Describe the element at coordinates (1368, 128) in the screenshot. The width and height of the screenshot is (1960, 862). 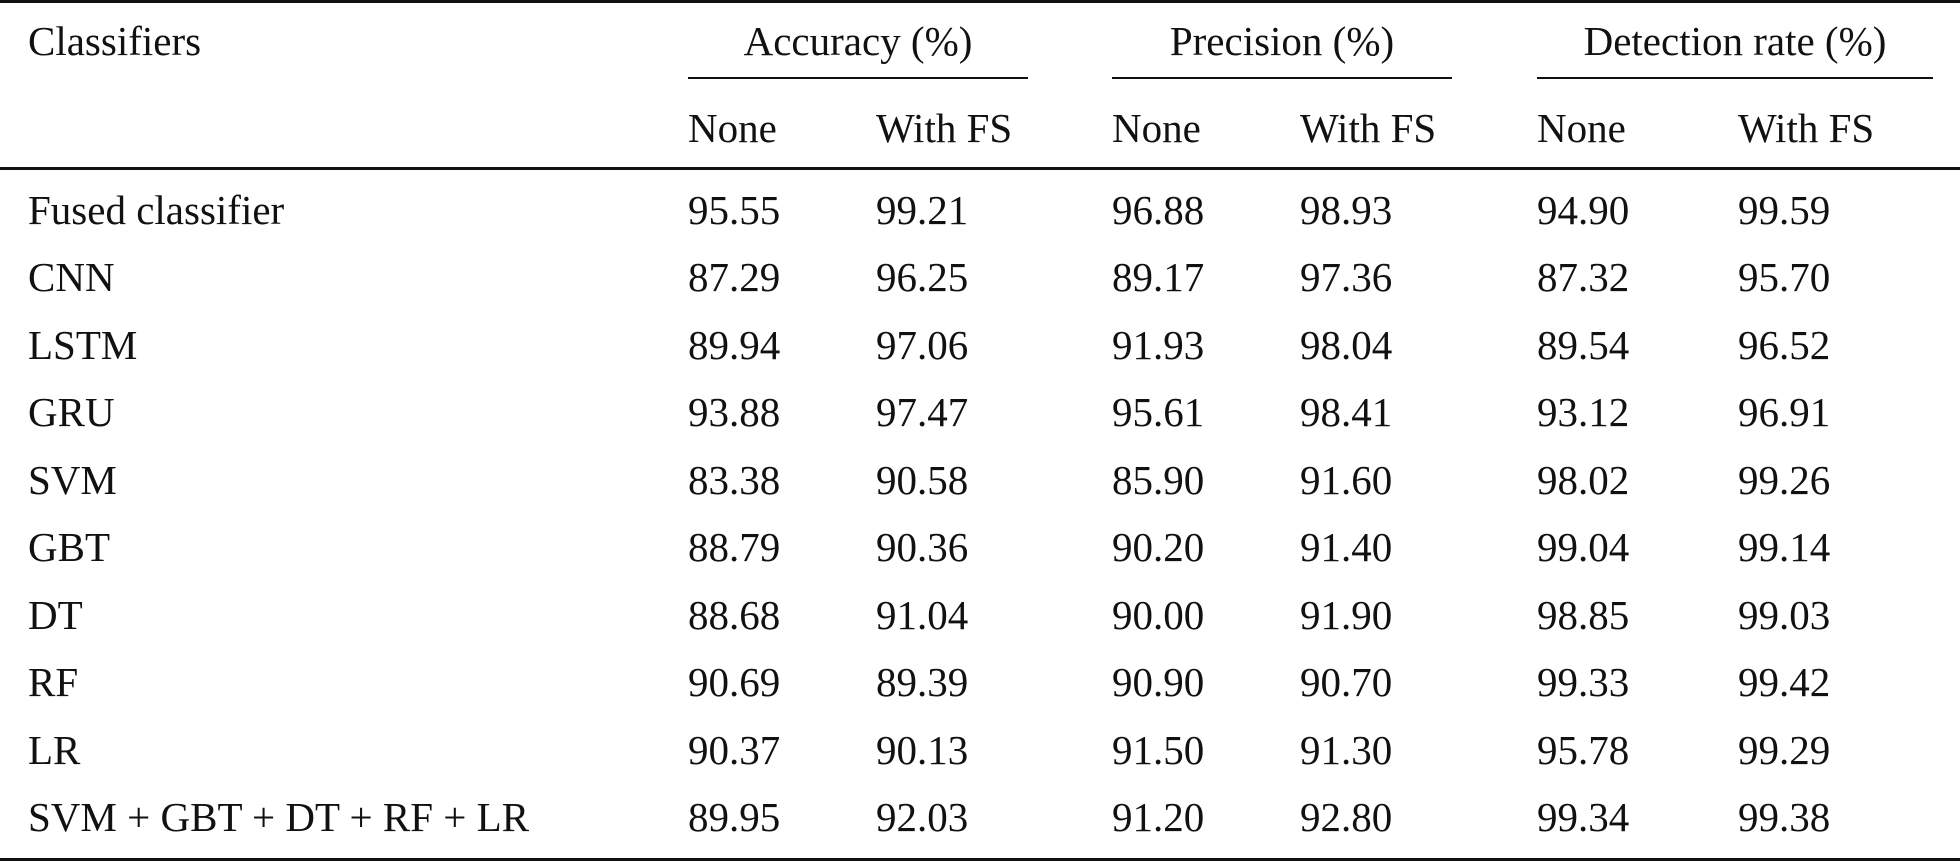
I see `precision-with-fs-header: With FS` at that location.